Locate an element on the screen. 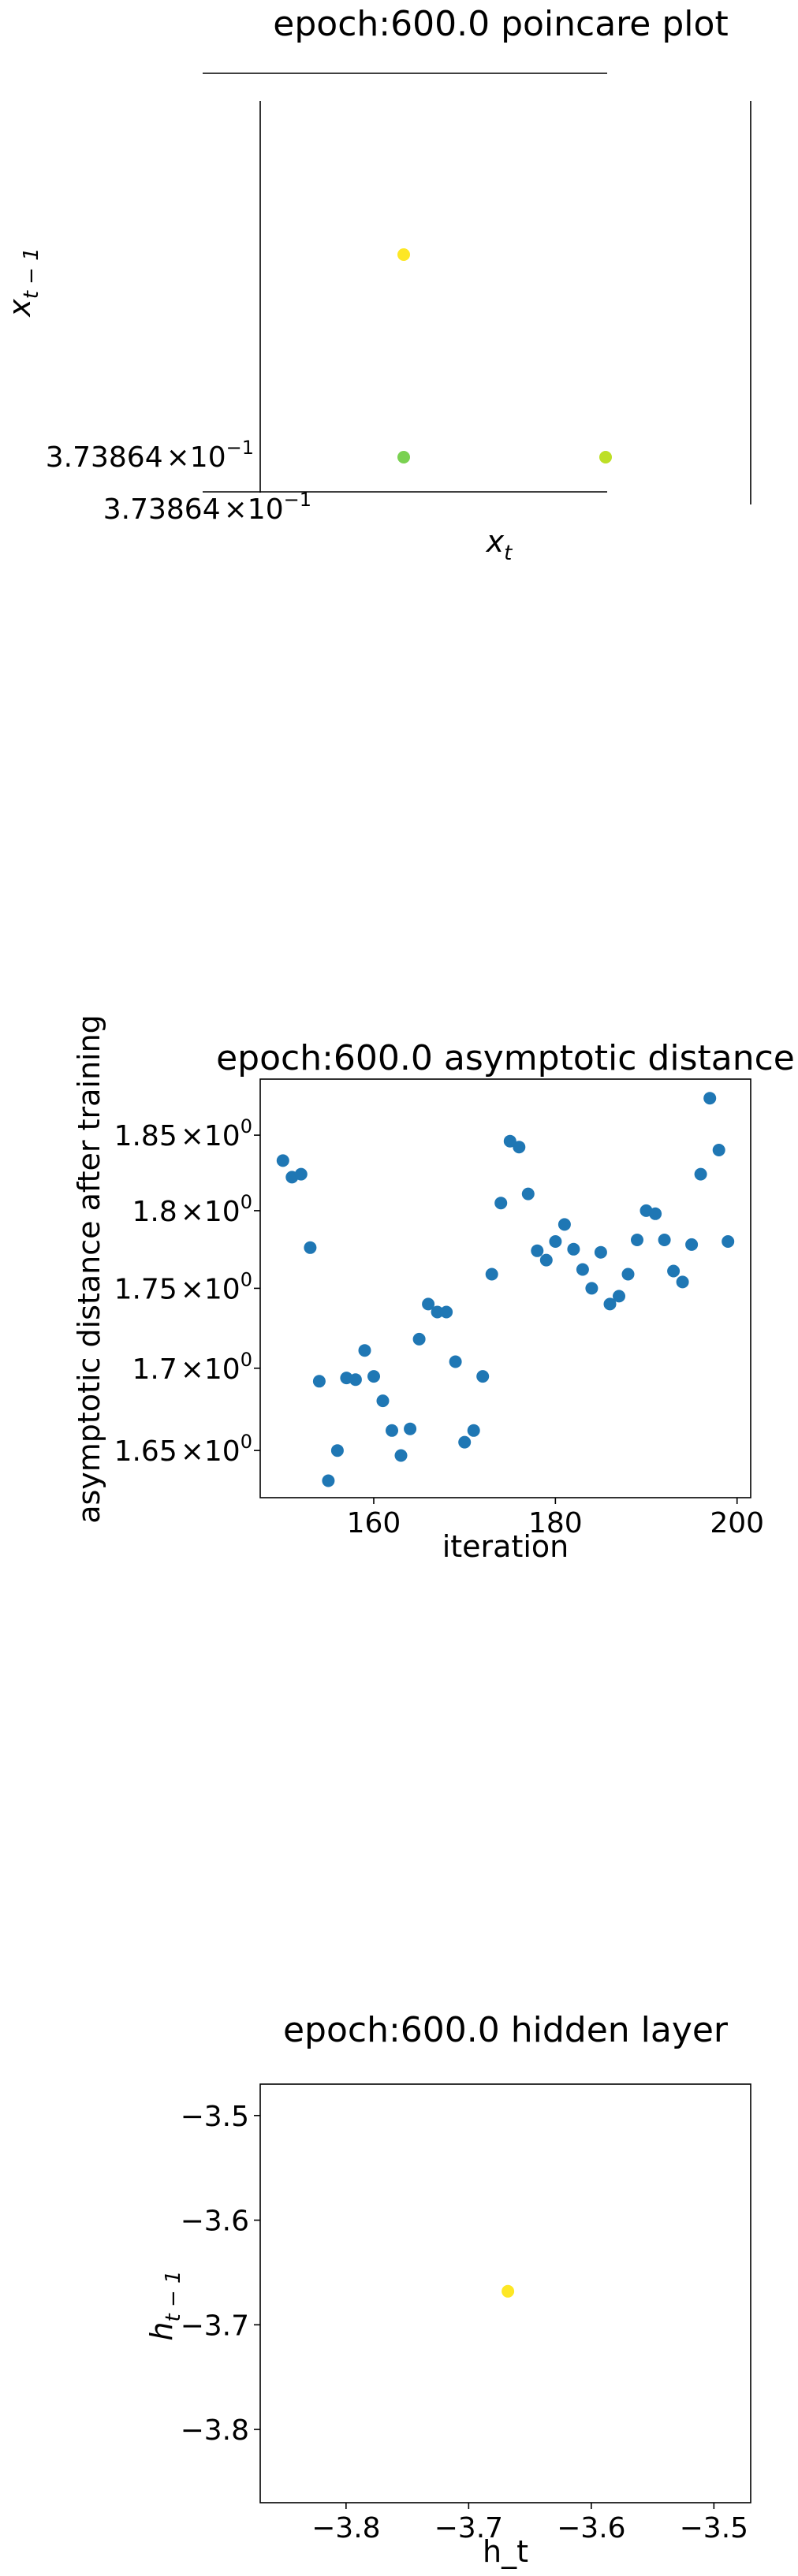 The height and width of the screenshot is (2576, 798). hidden-y-ticks: −3.5 −3.6 −3.7 −3.8 is located at coordinates (220, 2274).